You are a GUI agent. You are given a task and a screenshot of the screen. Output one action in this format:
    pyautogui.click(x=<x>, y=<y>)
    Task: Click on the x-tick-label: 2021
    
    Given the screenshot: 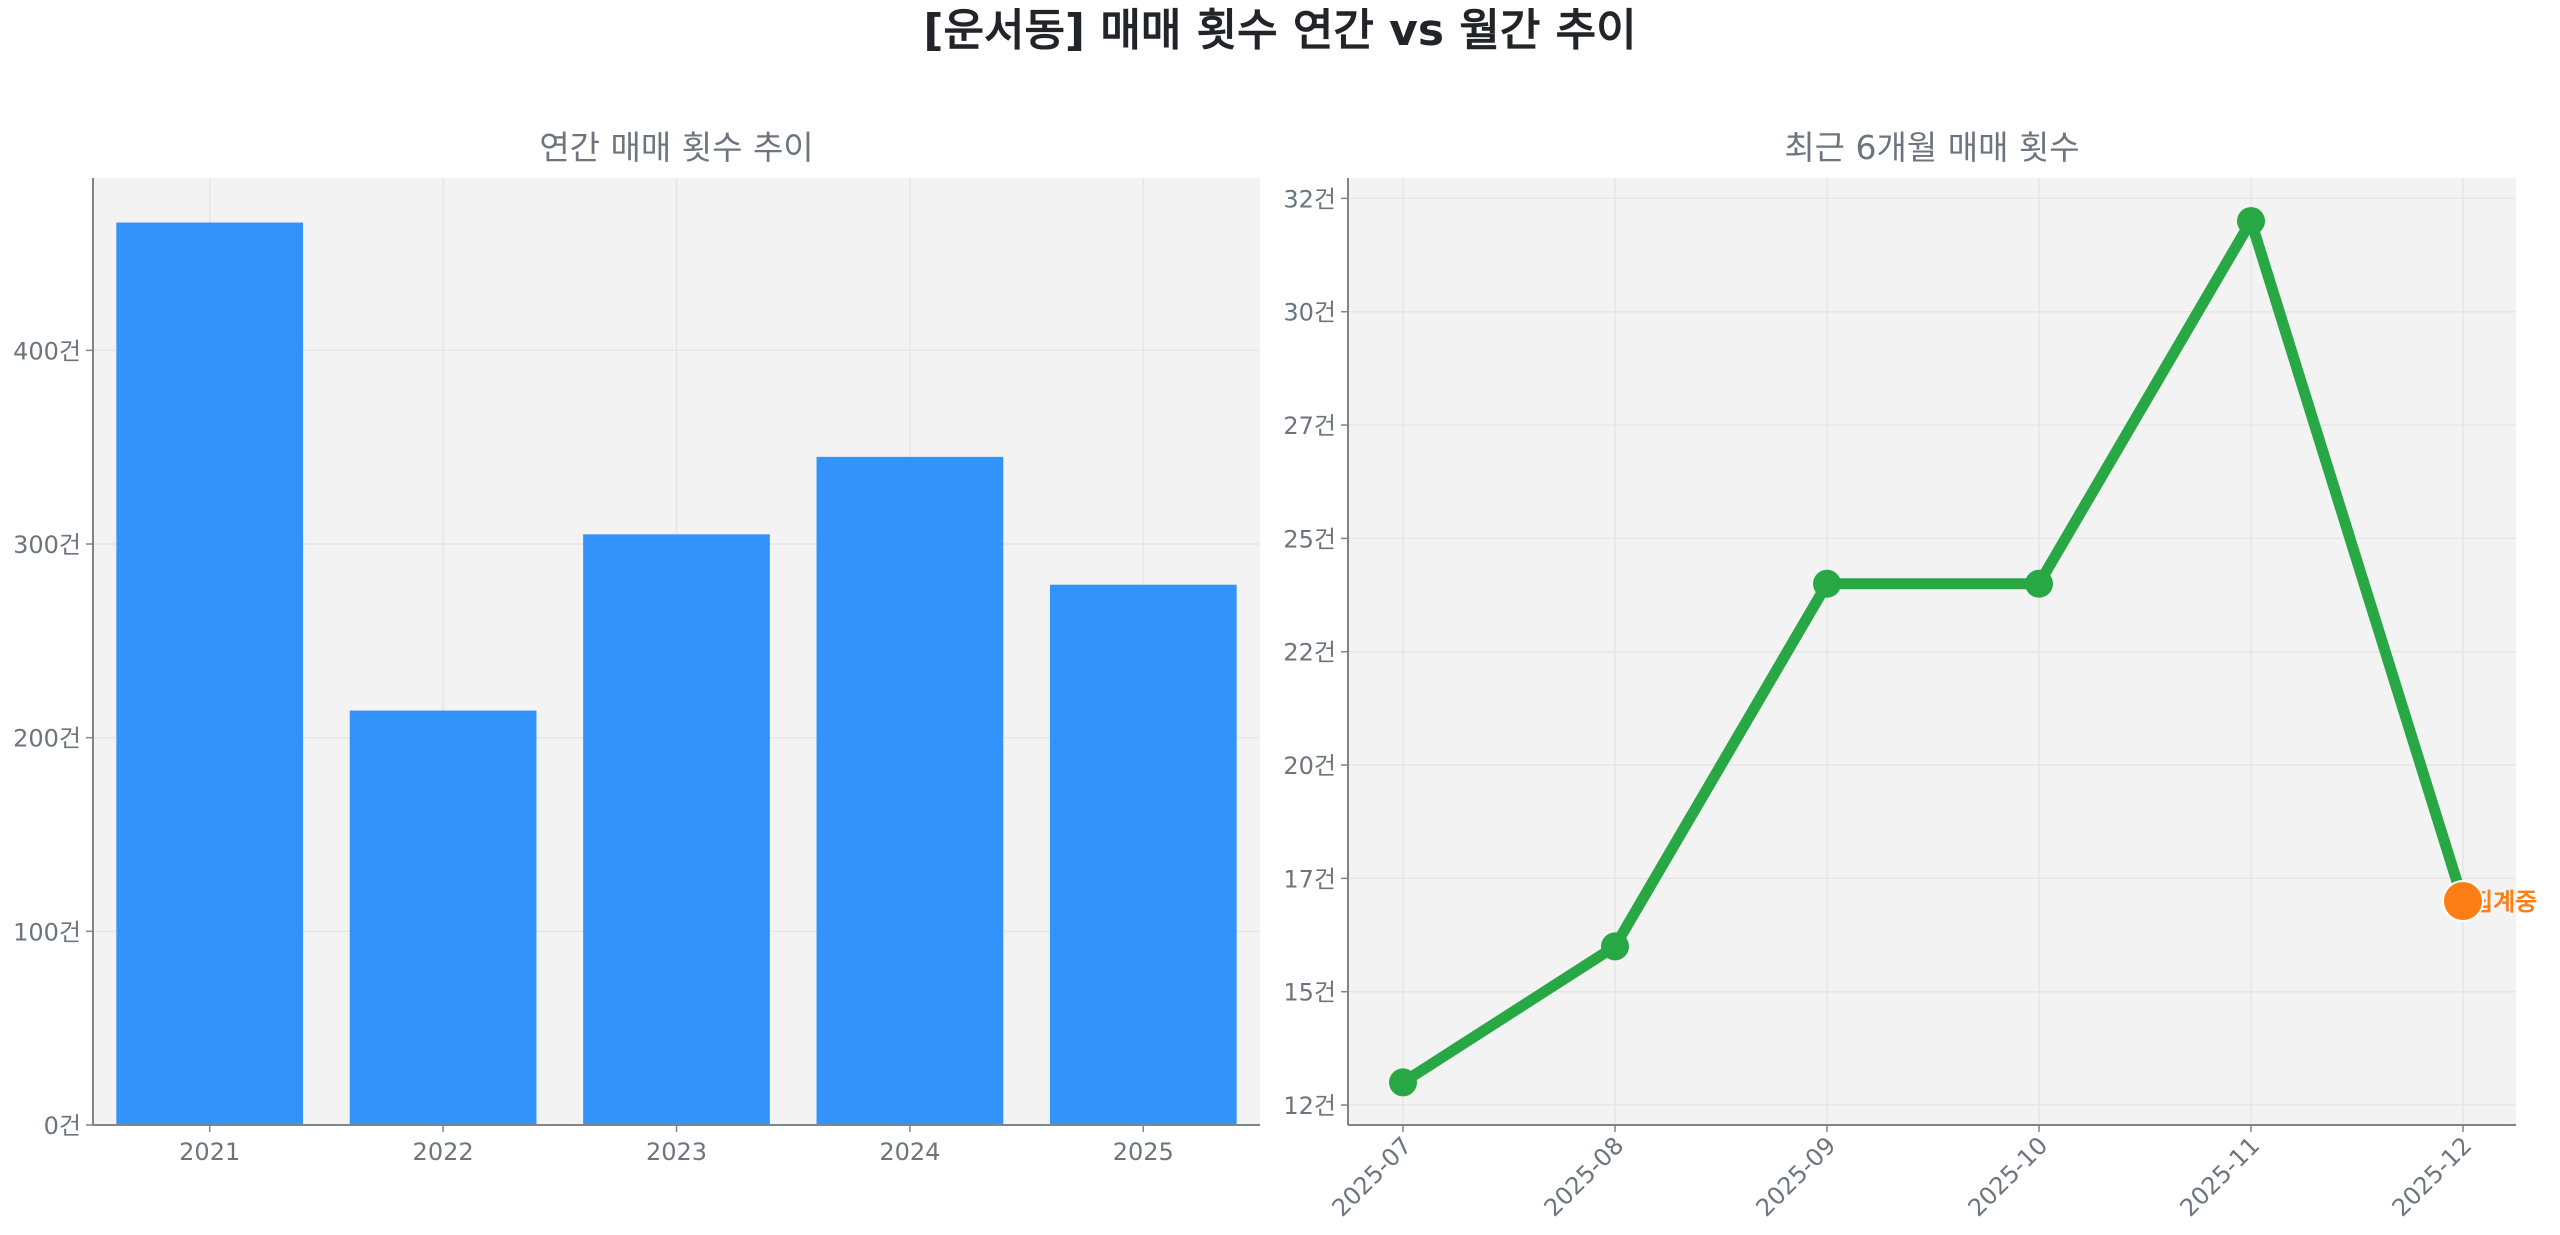 What is the action you would take?
    pyautogui.click(x=209, y=1152)
    